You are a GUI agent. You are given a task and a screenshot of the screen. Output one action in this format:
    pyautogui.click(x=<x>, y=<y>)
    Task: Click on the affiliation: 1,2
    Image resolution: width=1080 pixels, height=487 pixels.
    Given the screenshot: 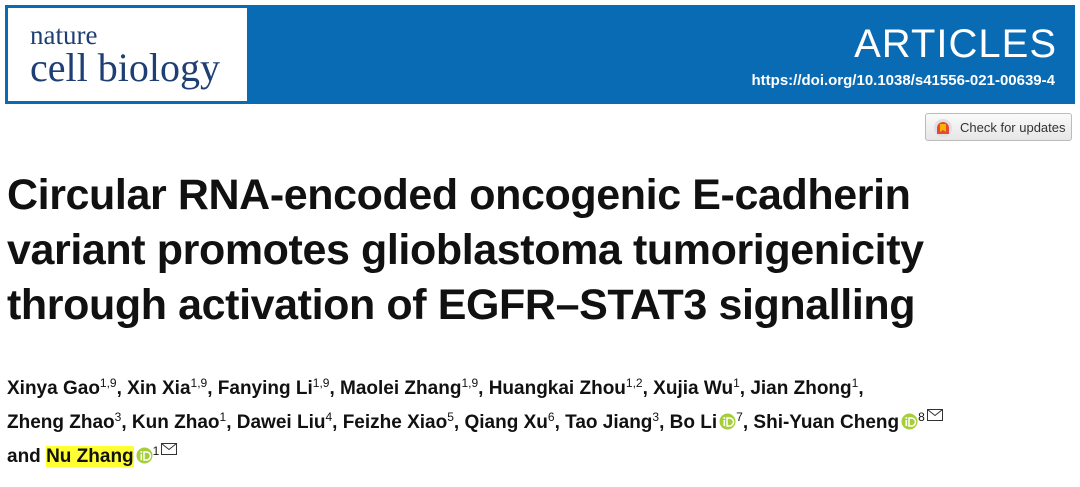 What is the action you would take?
    pyautogui.click(x=634, y=383)
    